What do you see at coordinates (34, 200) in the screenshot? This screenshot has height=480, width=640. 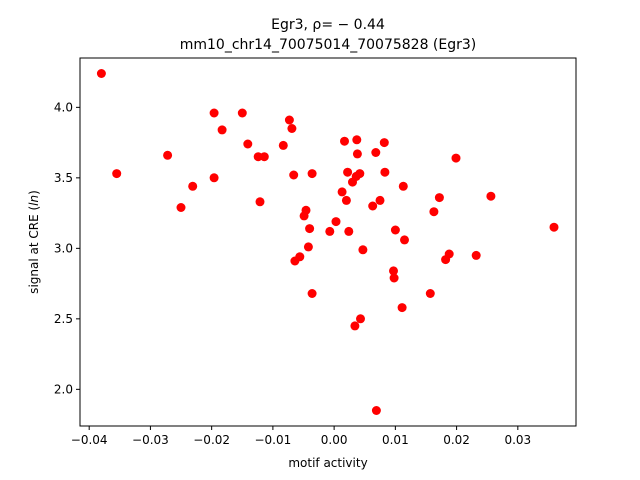 I see `y-axis-label-italic: ln` at bounding box center [34, 200].